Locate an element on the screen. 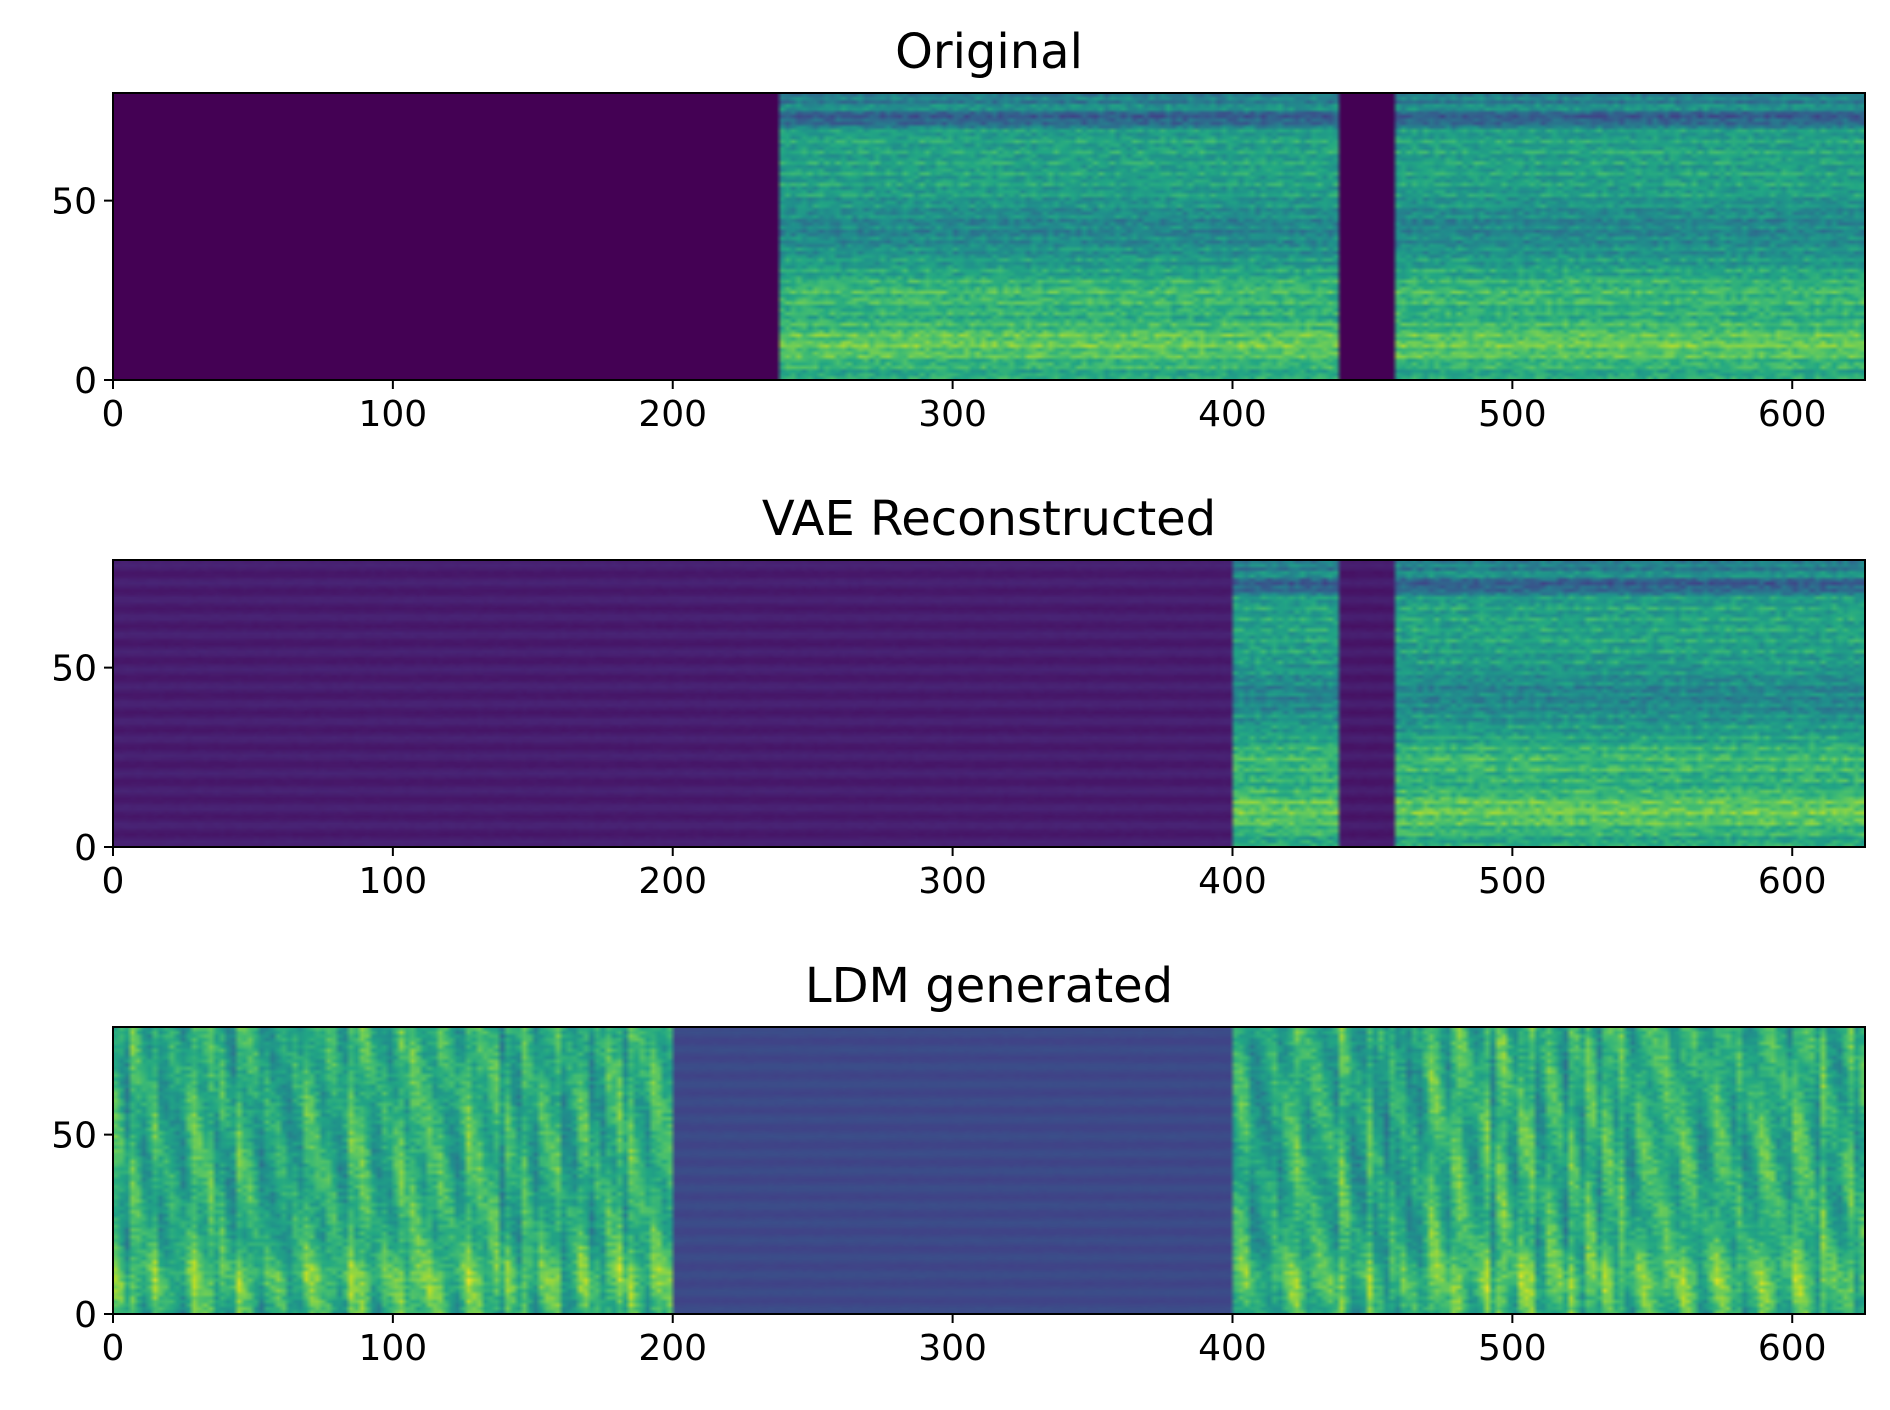  panel-title: Original is located at coordinates (989, 52).